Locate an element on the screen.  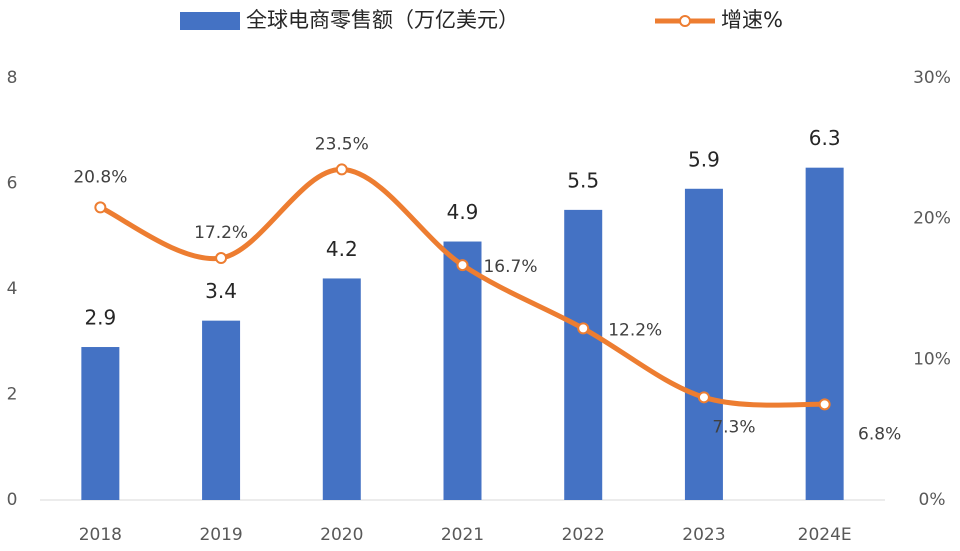
line-label: 23.5% is located at coordinates (342, 144).